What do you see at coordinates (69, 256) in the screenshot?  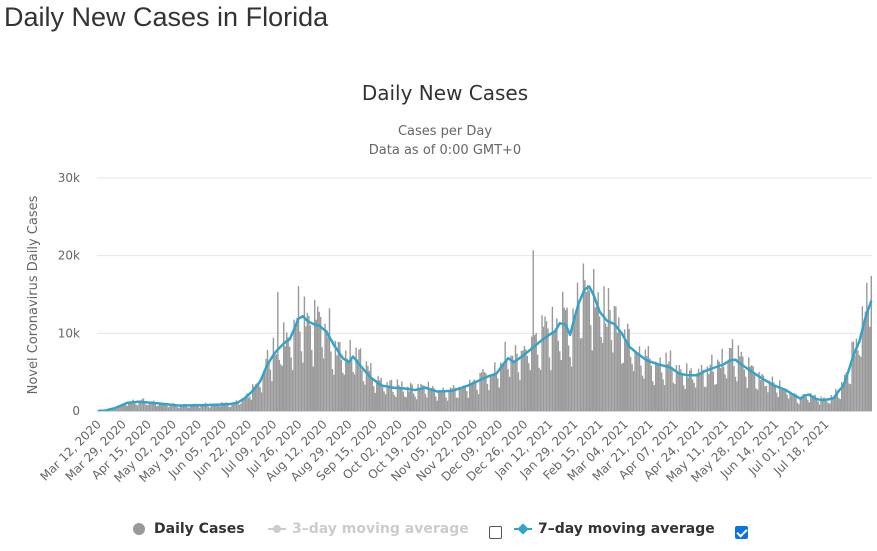 I see `y-tick-label: 20k` at bounding box center [69, 256].